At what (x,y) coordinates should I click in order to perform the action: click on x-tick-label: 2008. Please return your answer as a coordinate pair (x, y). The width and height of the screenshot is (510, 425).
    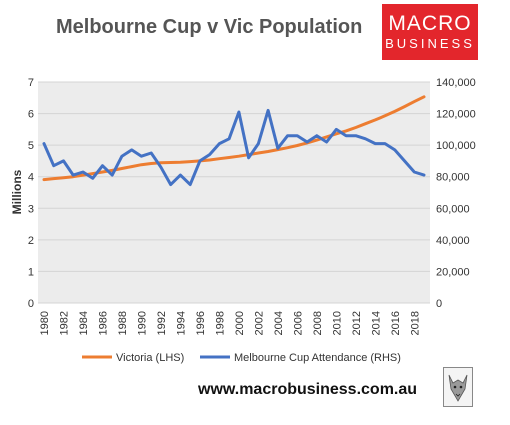
    Looking at the image, I should click on (318, 323).